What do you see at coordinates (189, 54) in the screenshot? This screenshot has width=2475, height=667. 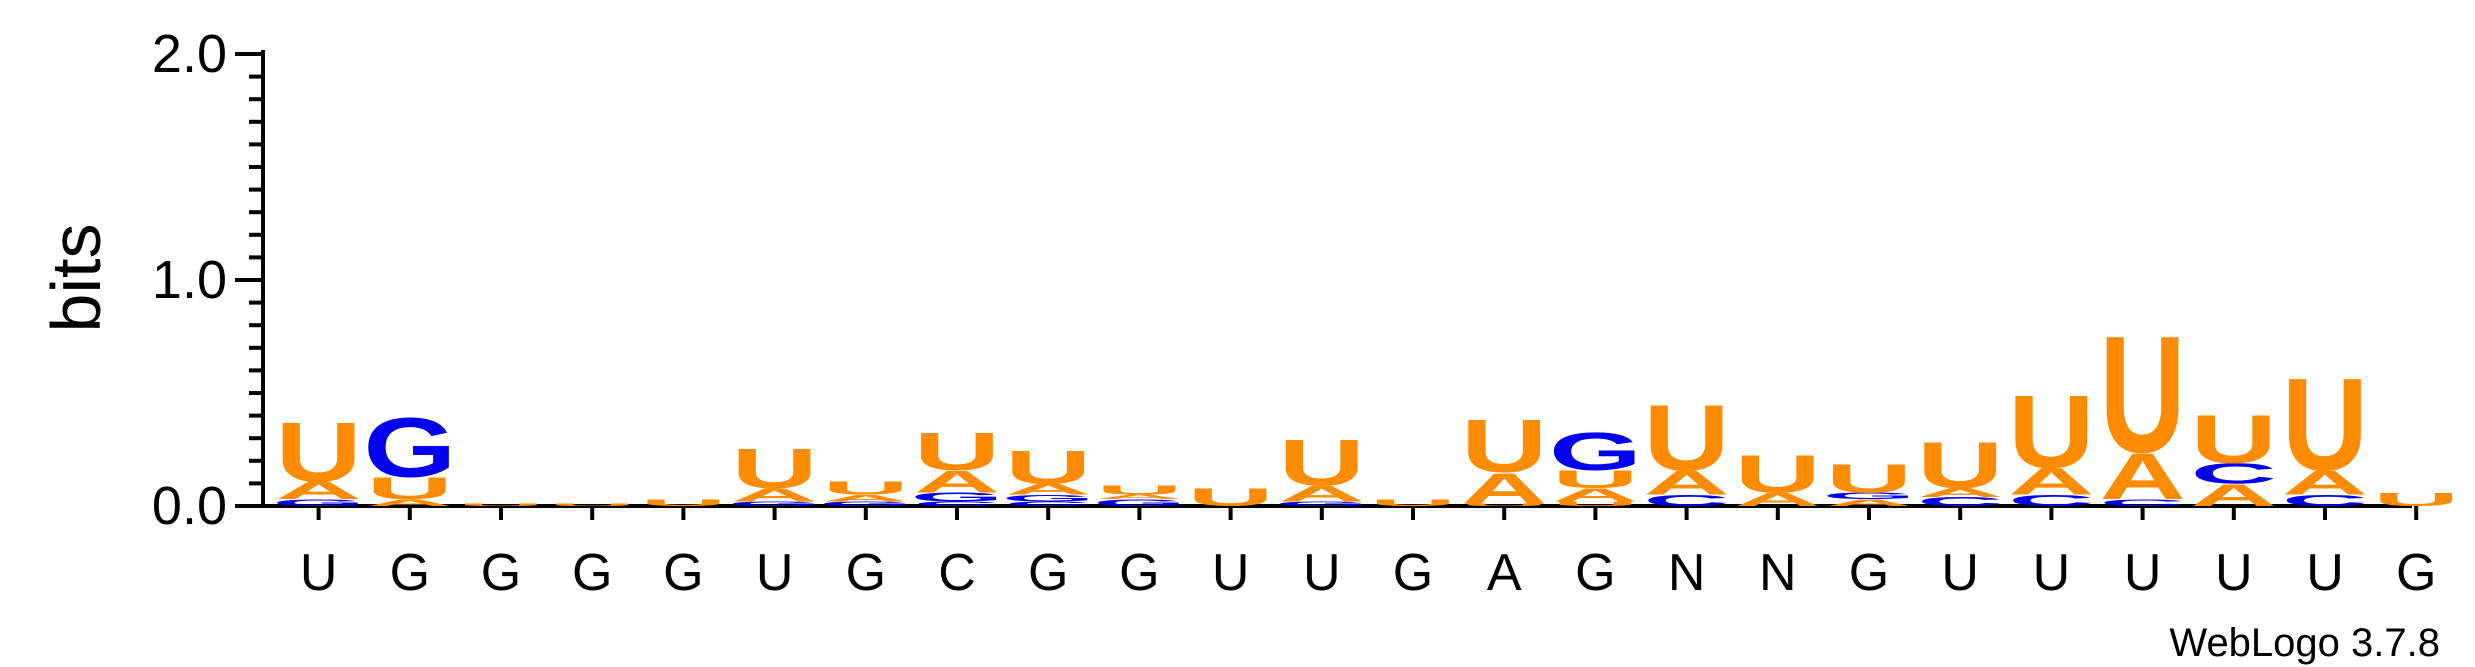 I see `y-tick-label: 2.0` at bounding box center [189, 54].